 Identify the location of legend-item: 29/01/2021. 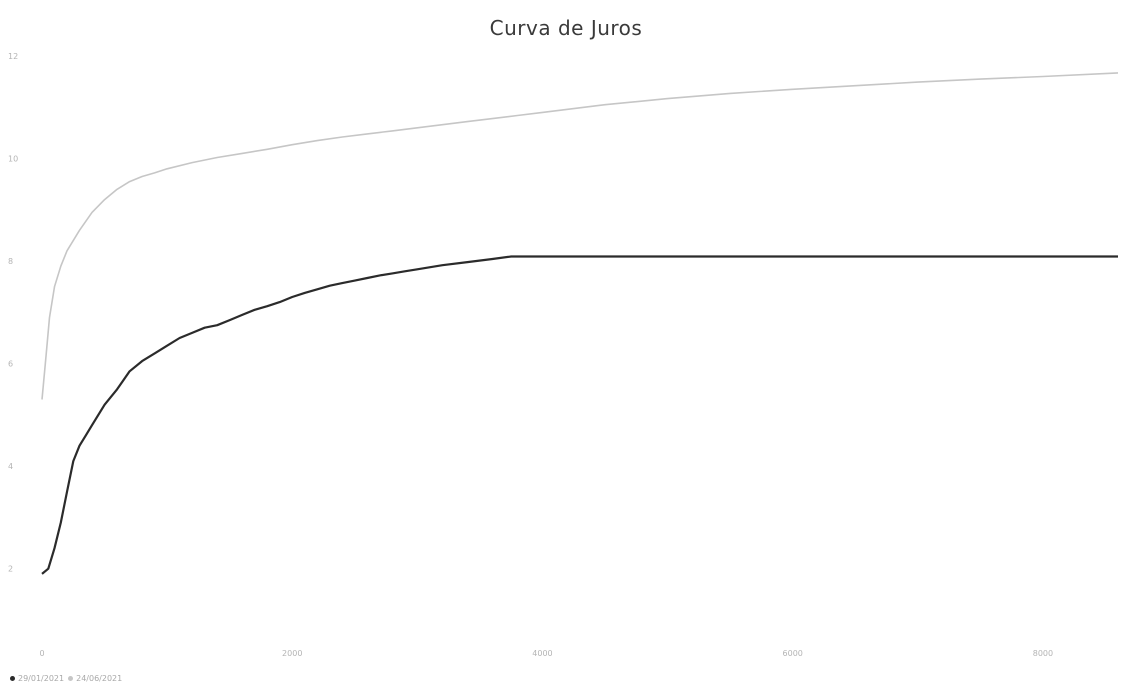
(37, 678).